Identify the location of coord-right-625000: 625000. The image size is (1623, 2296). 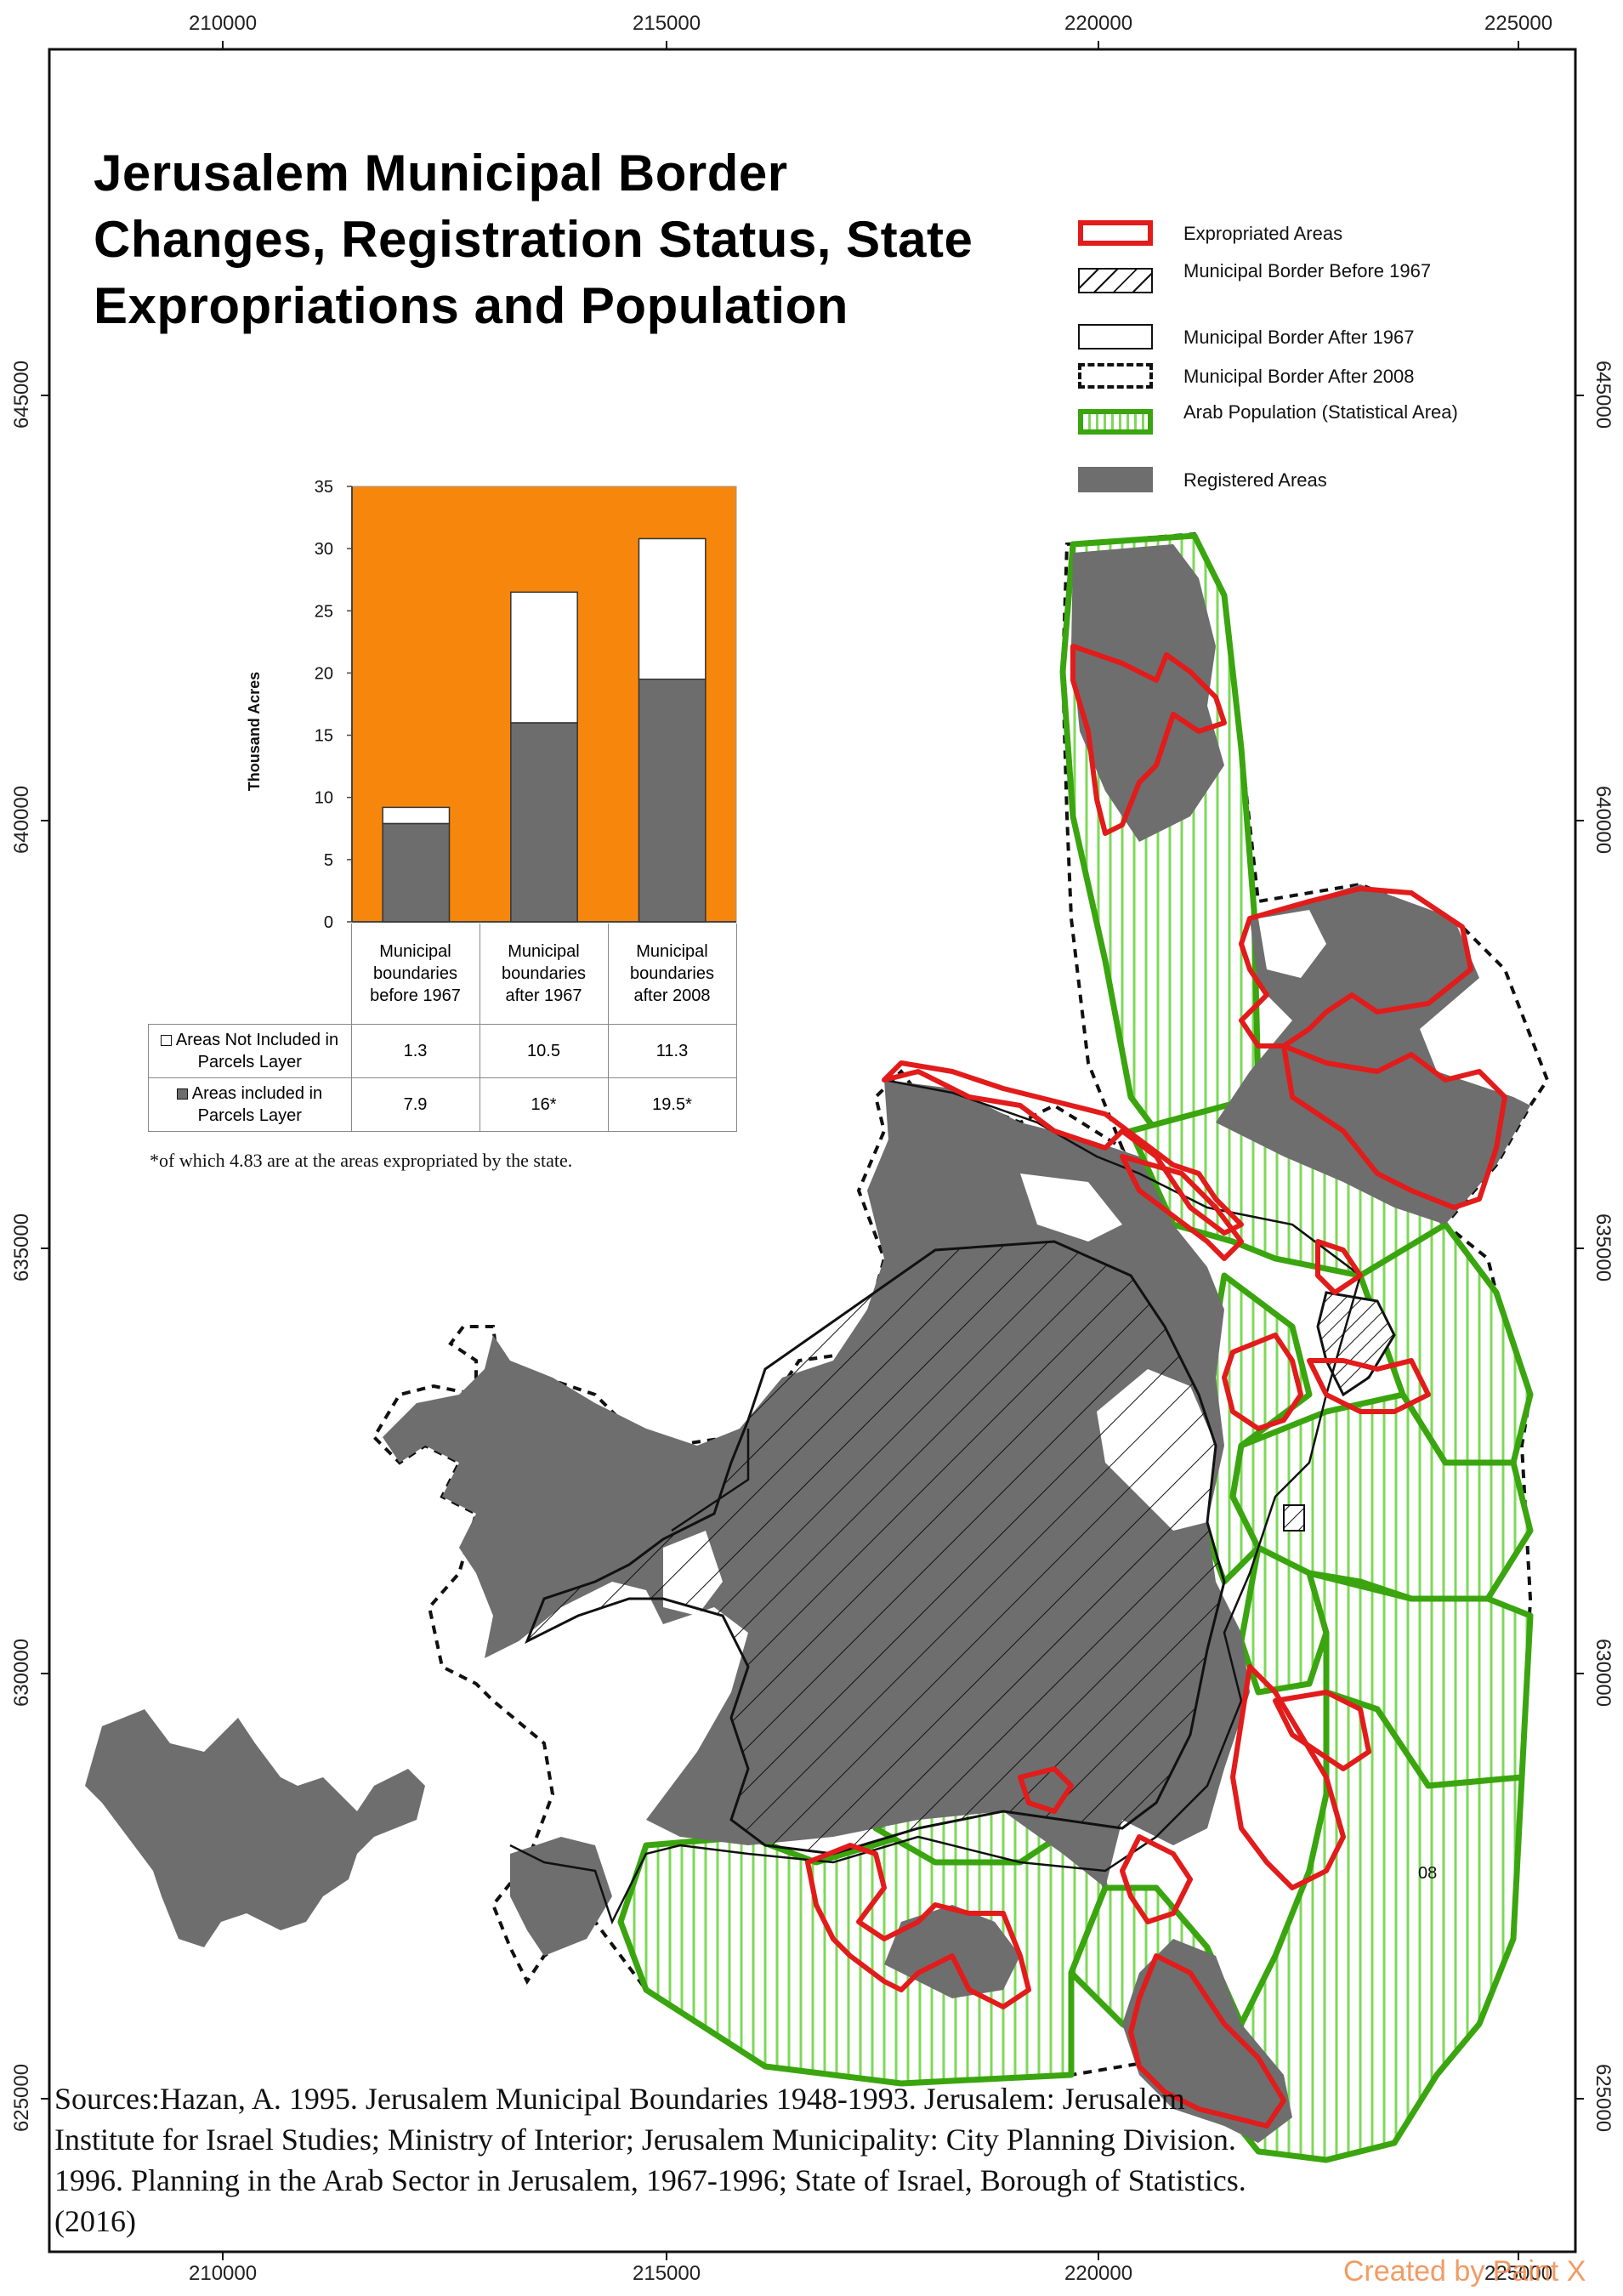
(1603, 2098).